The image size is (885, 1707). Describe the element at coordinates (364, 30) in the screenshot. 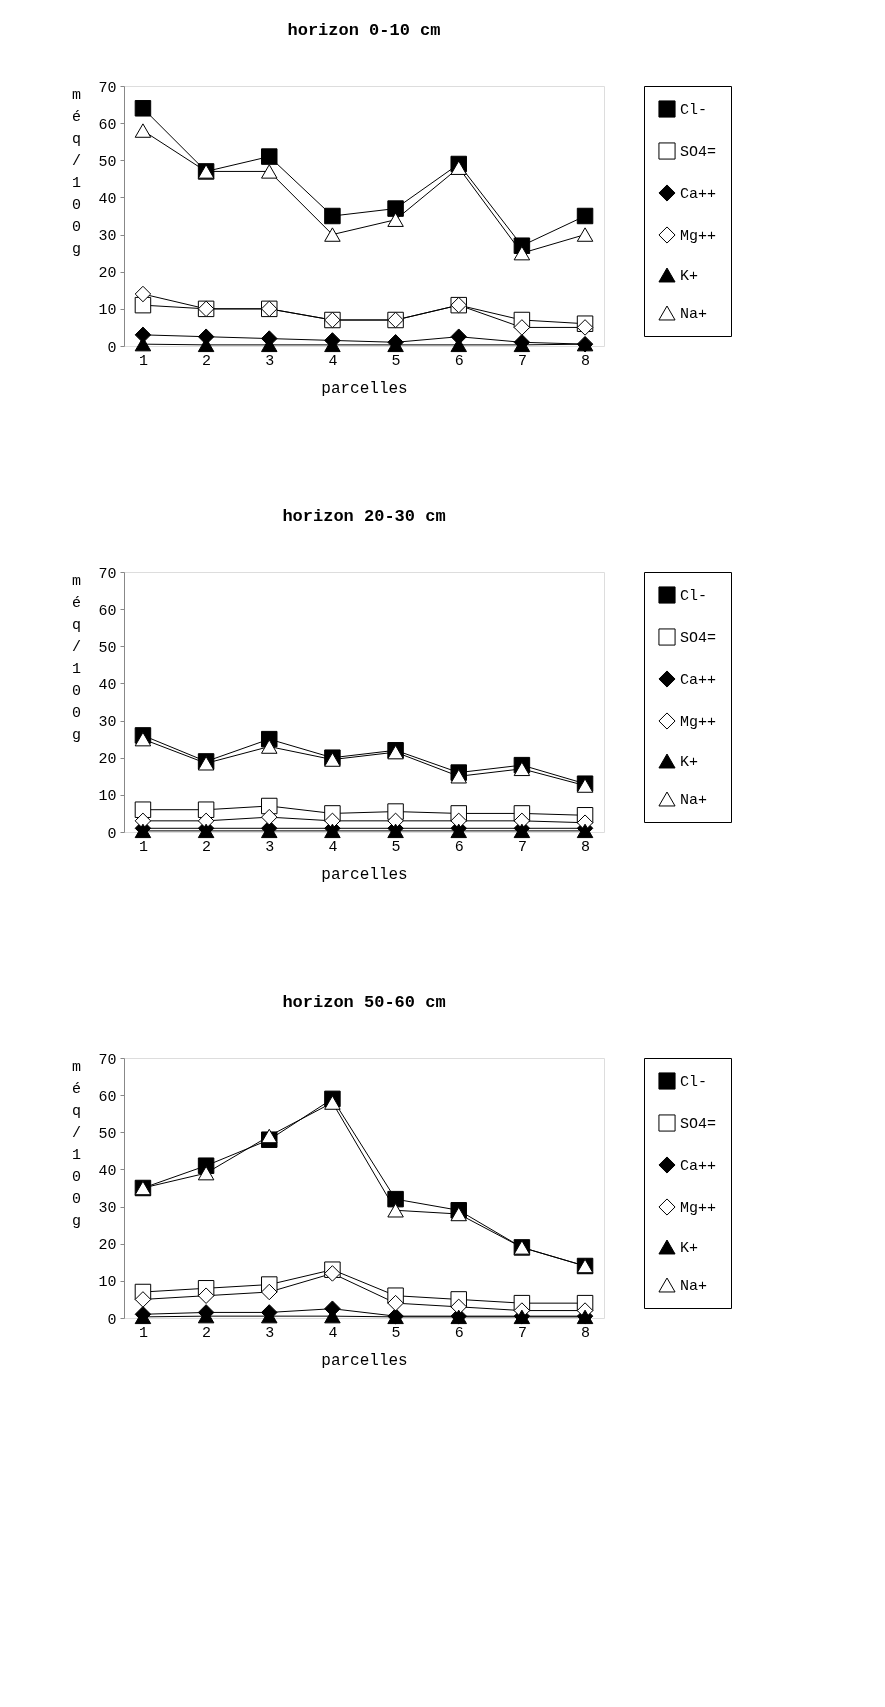

I see `chart-title: horizon 0-10 cm` at that location.